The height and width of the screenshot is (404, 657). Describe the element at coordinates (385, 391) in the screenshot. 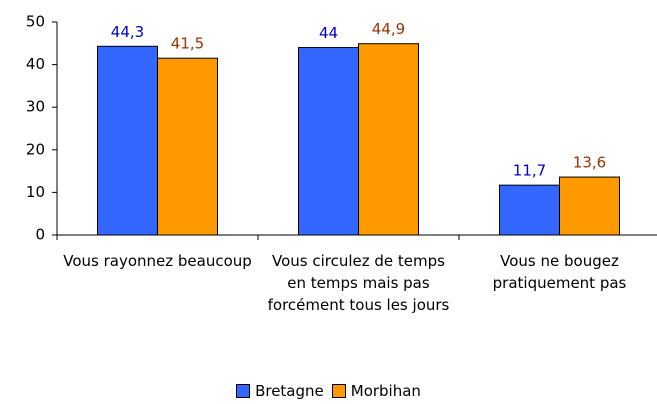

I see `legend-label: Morbihan` at that location.